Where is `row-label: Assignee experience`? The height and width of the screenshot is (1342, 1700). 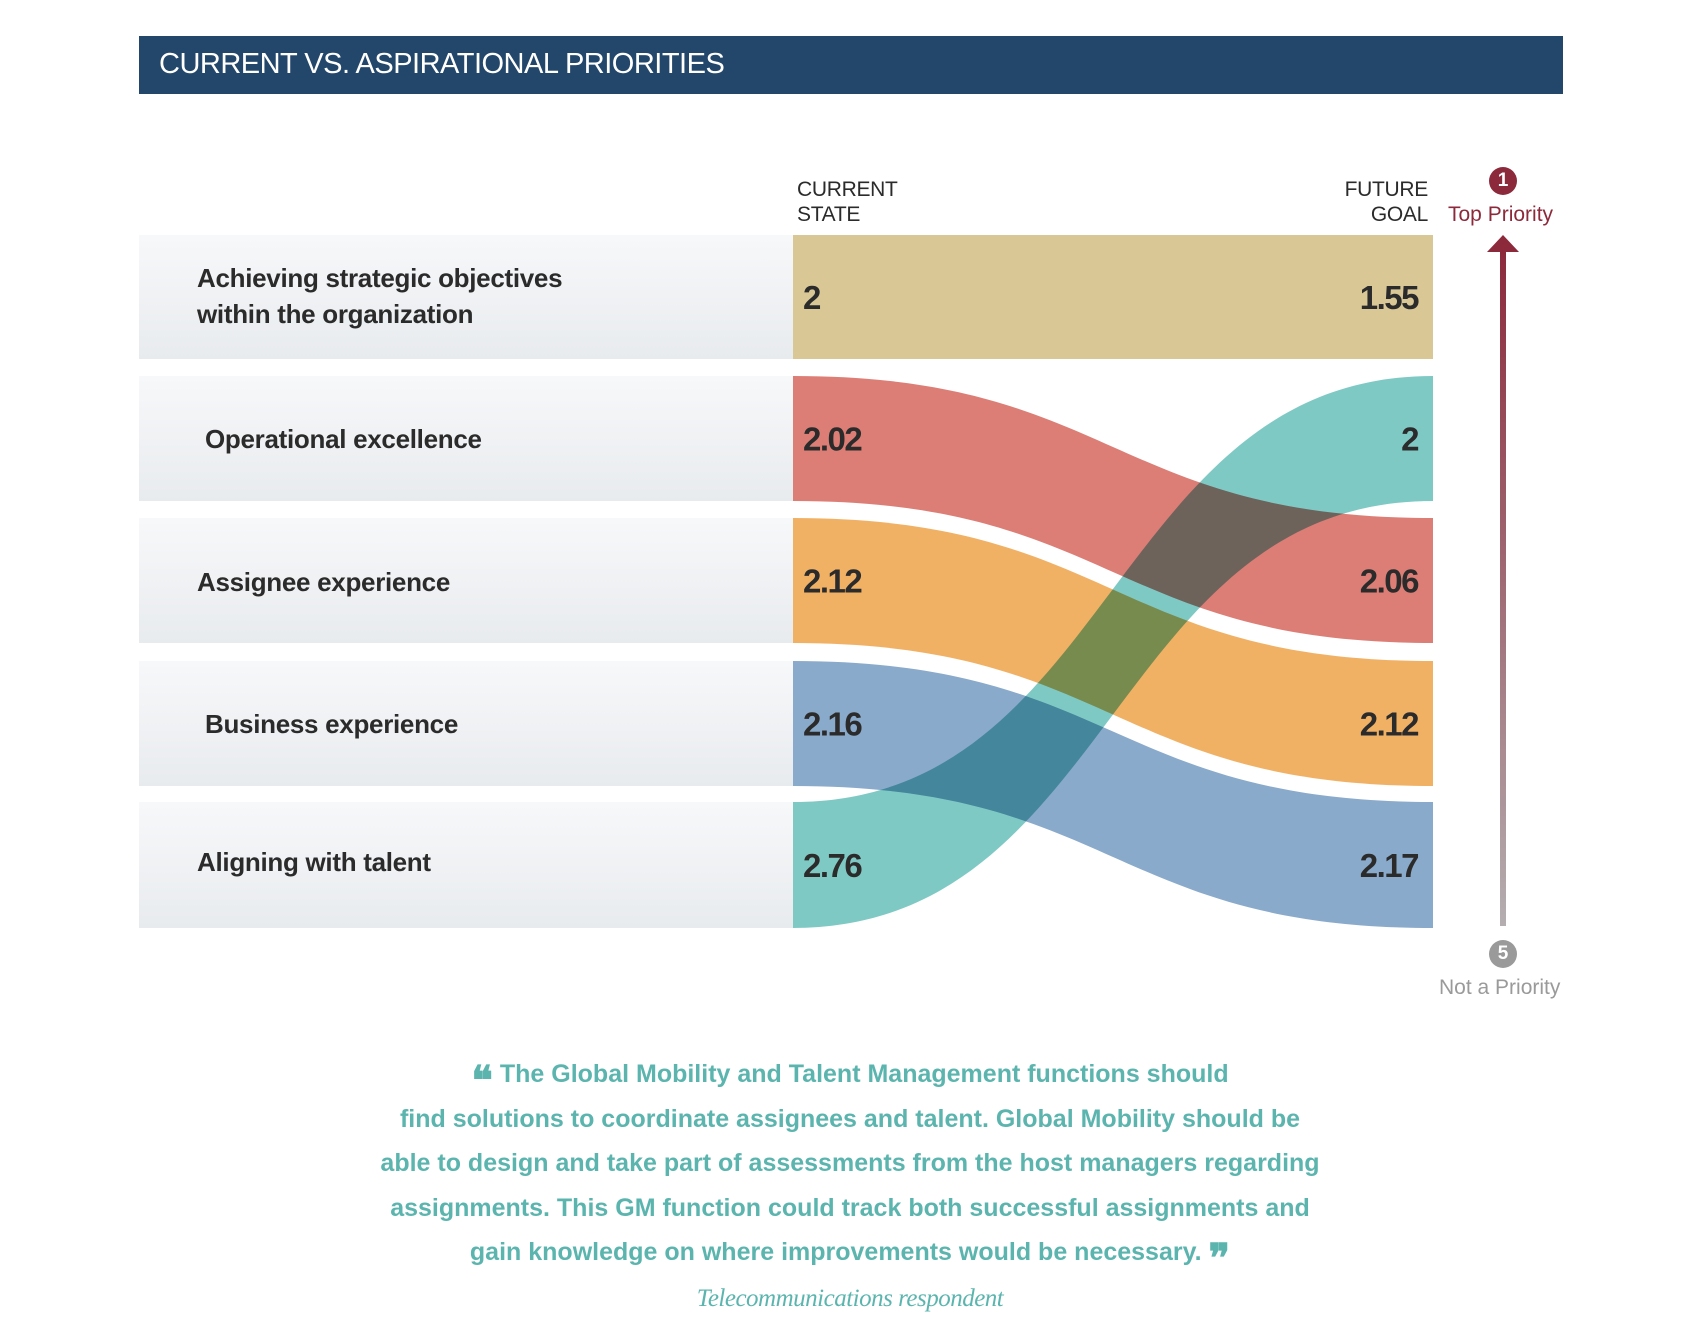
row-label: Assignee experience is located at coordinates (323, 582).